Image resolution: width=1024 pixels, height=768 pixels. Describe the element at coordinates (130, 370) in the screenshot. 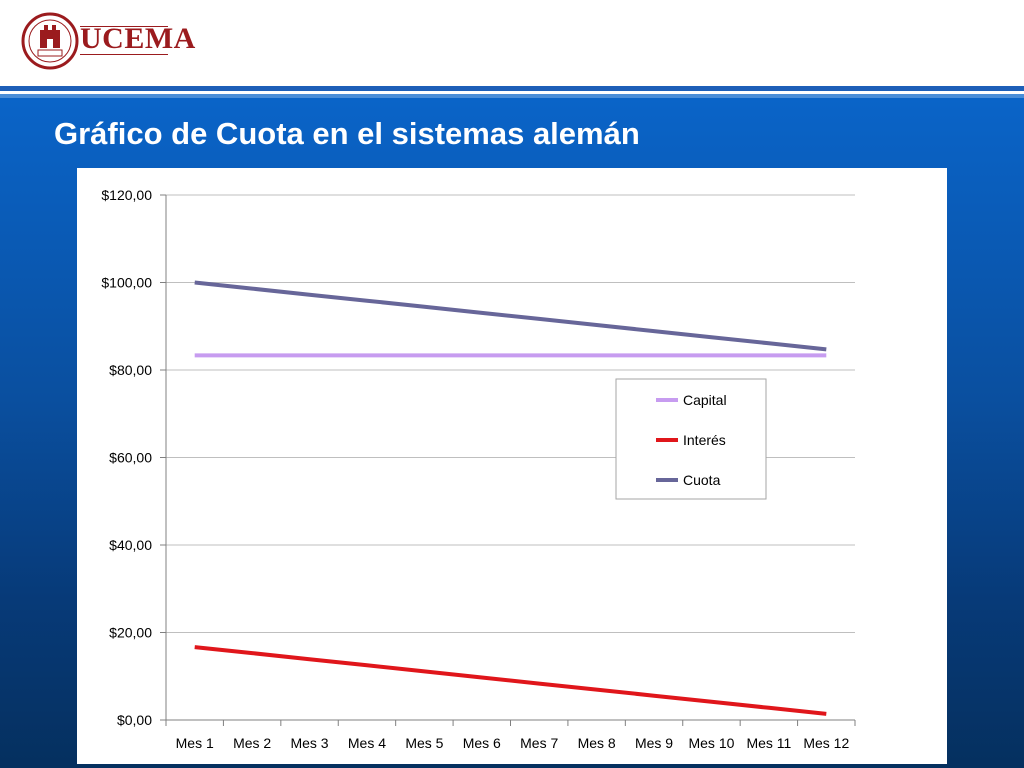

I see `y-tick-label: $80,00` at that location.